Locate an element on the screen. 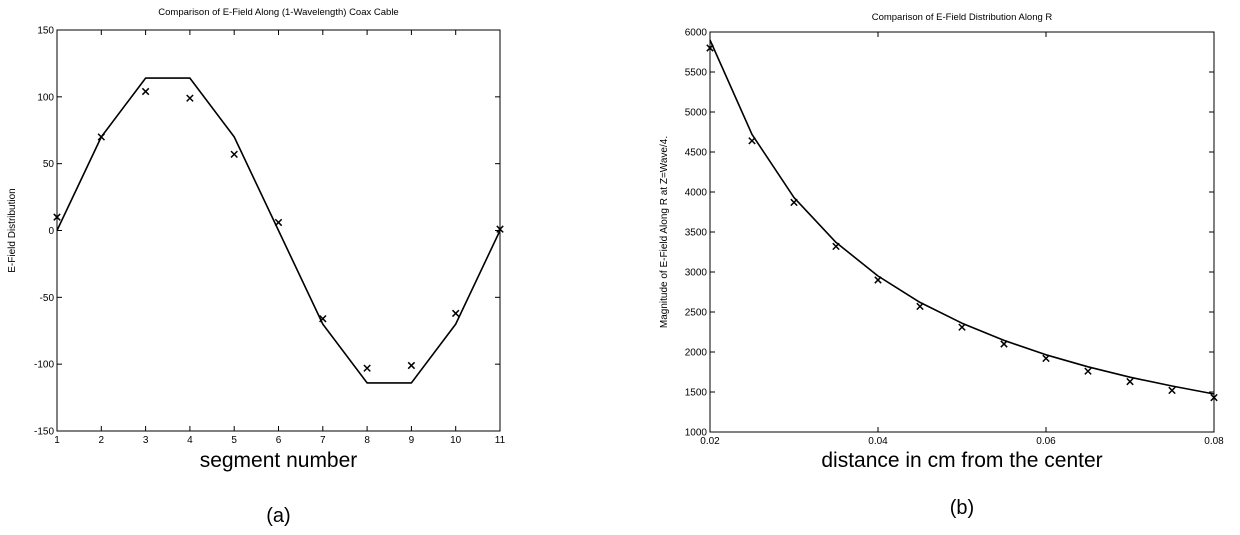 Image resolution: width=1240 pixels, height=535 pixels. y-tick-label: 4000 is located at coordinates (696, 193).